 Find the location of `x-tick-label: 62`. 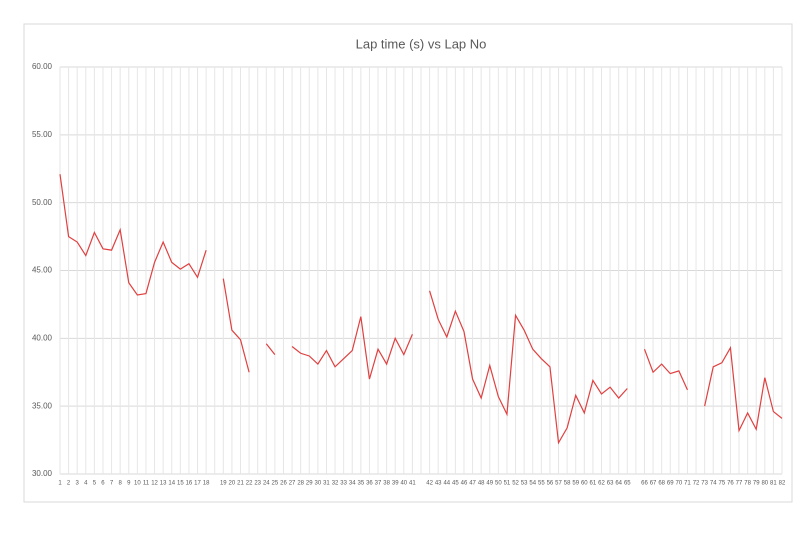

x-tick-label: 62 is located at coordinates (601, 484).